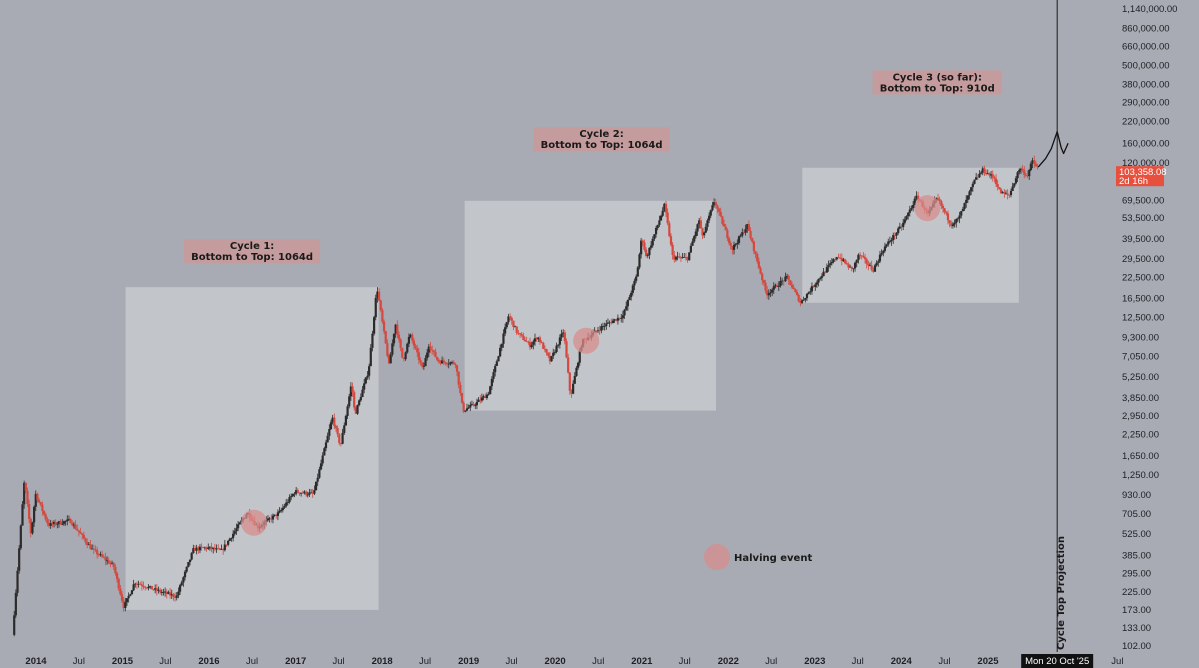 This screenshot has height=668, width=1199. Describe the element at coordinates (1057, 661) in the screenshot. I see `crosshair-date-tag` at that location.